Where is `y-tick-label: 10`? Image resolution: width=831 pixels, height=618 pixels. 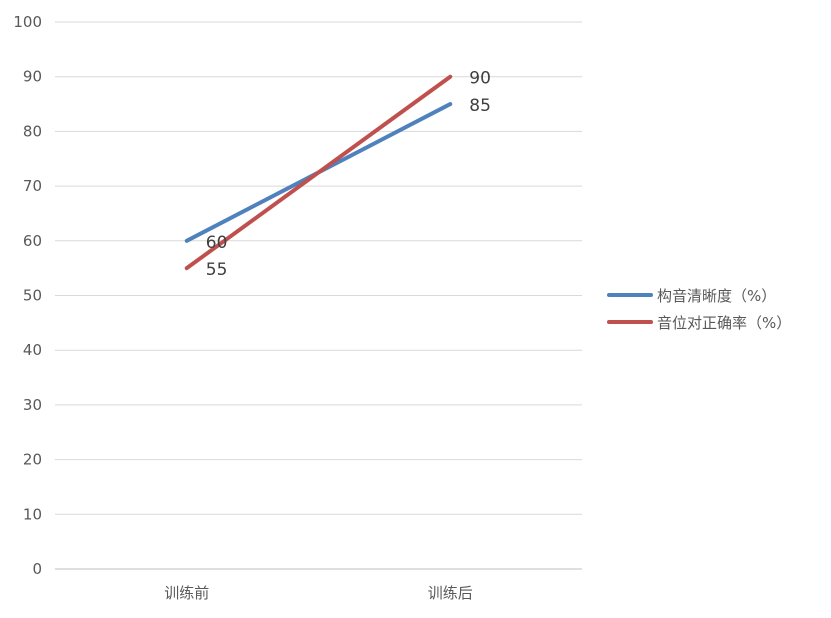 y-tick-label: 10 is located at coordinates (32, 514).